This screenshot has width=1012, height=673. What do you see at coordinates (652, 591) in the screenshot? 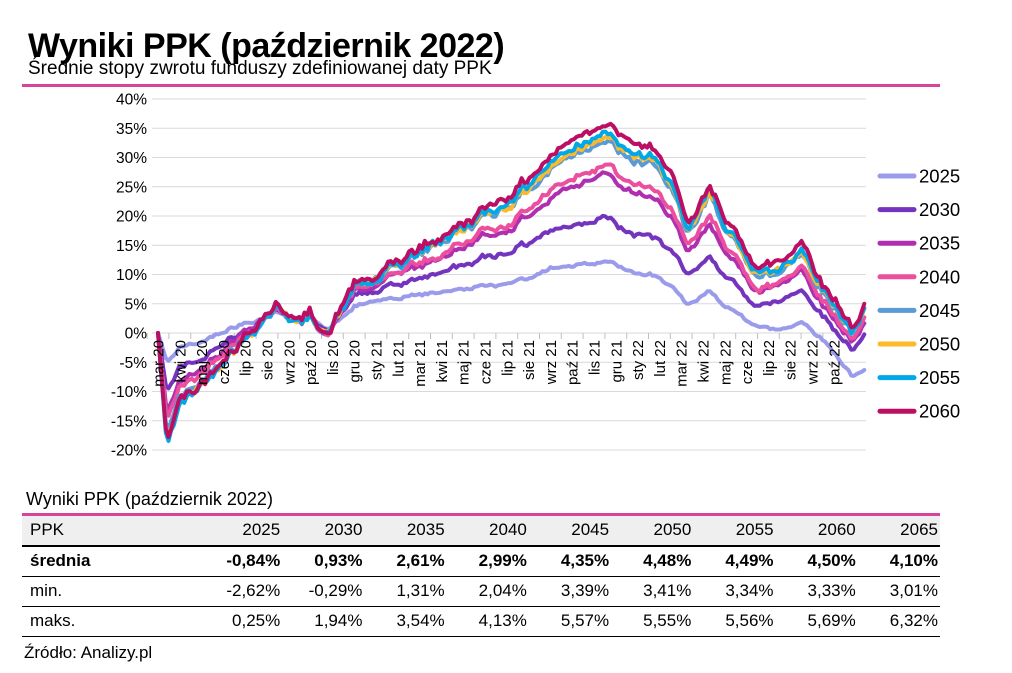
I see `table-cell: 3,41%` at bounding box center [652, 591].